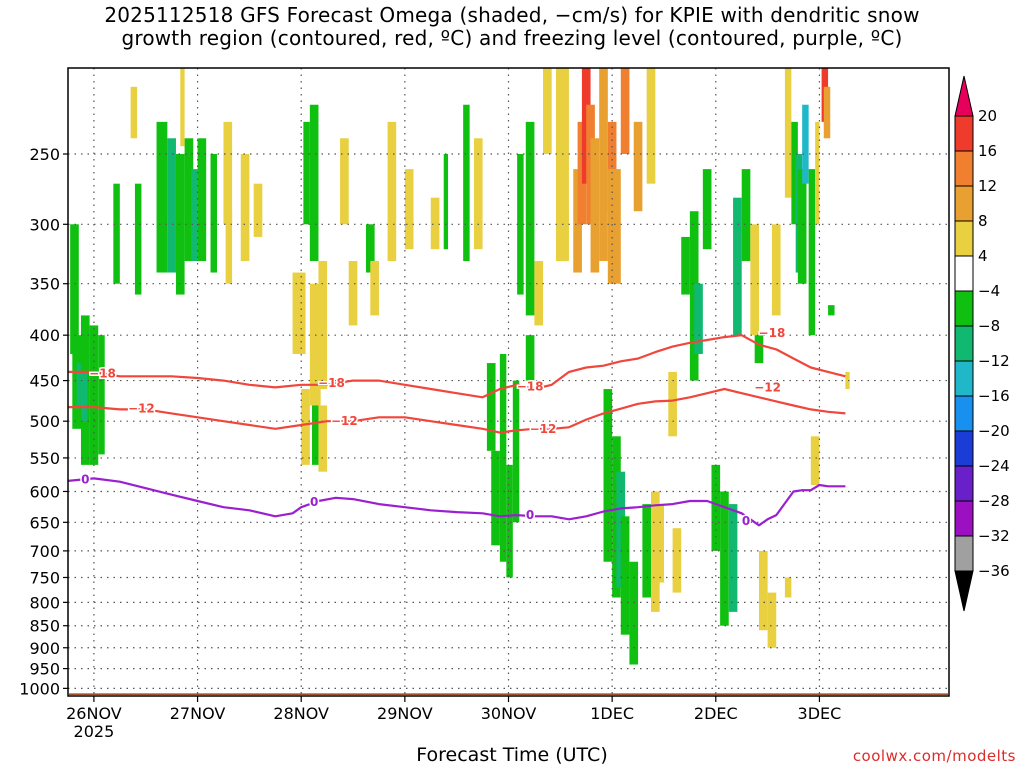 The height and width of the screenshot is (768, 1024). I want to click on y-tick-label: 700, so click(44, 551).